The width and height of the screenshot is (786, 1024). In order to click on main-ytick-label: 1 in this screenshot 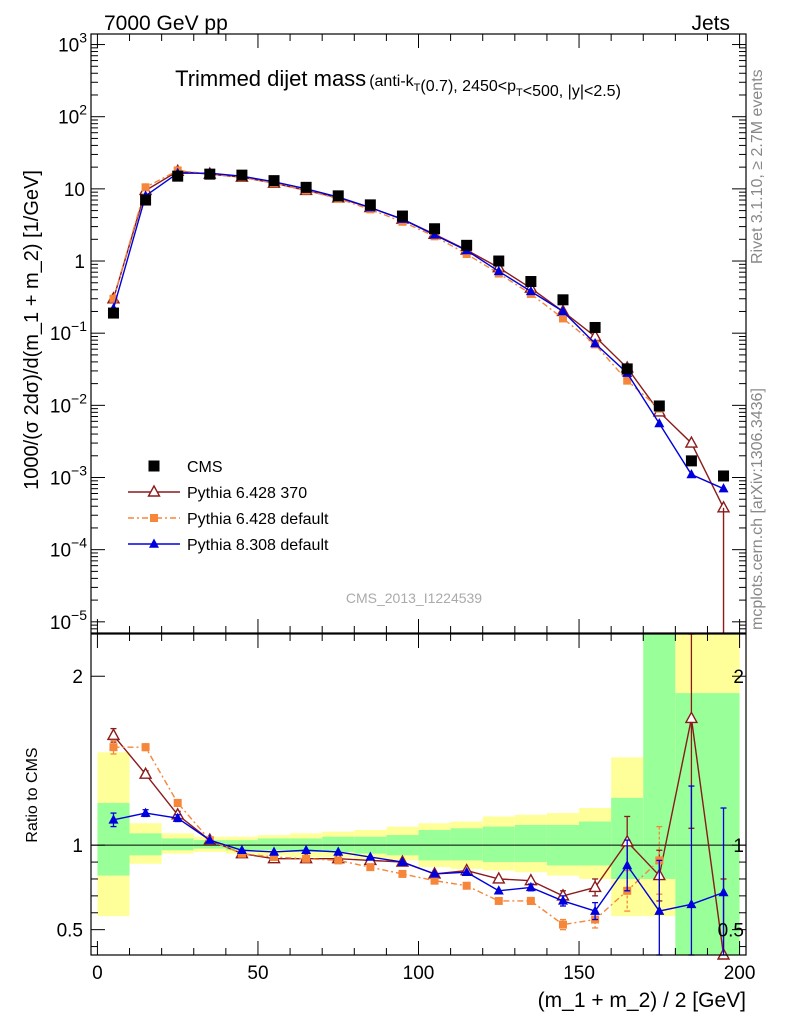, I will do `click(79, 262)`.